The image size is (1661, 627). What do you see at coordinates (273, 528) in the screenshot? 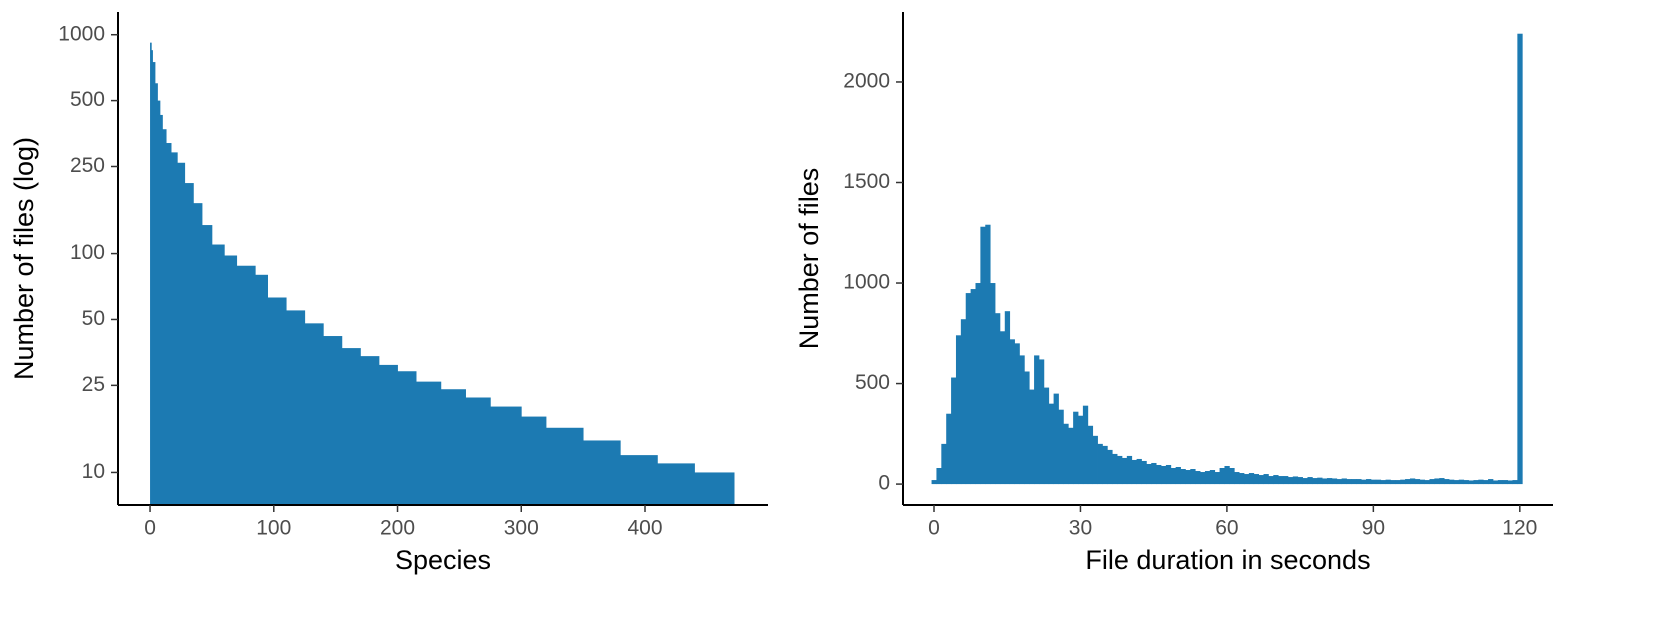
I see `x-tick-label: 100` at bounding box center [273, 528].